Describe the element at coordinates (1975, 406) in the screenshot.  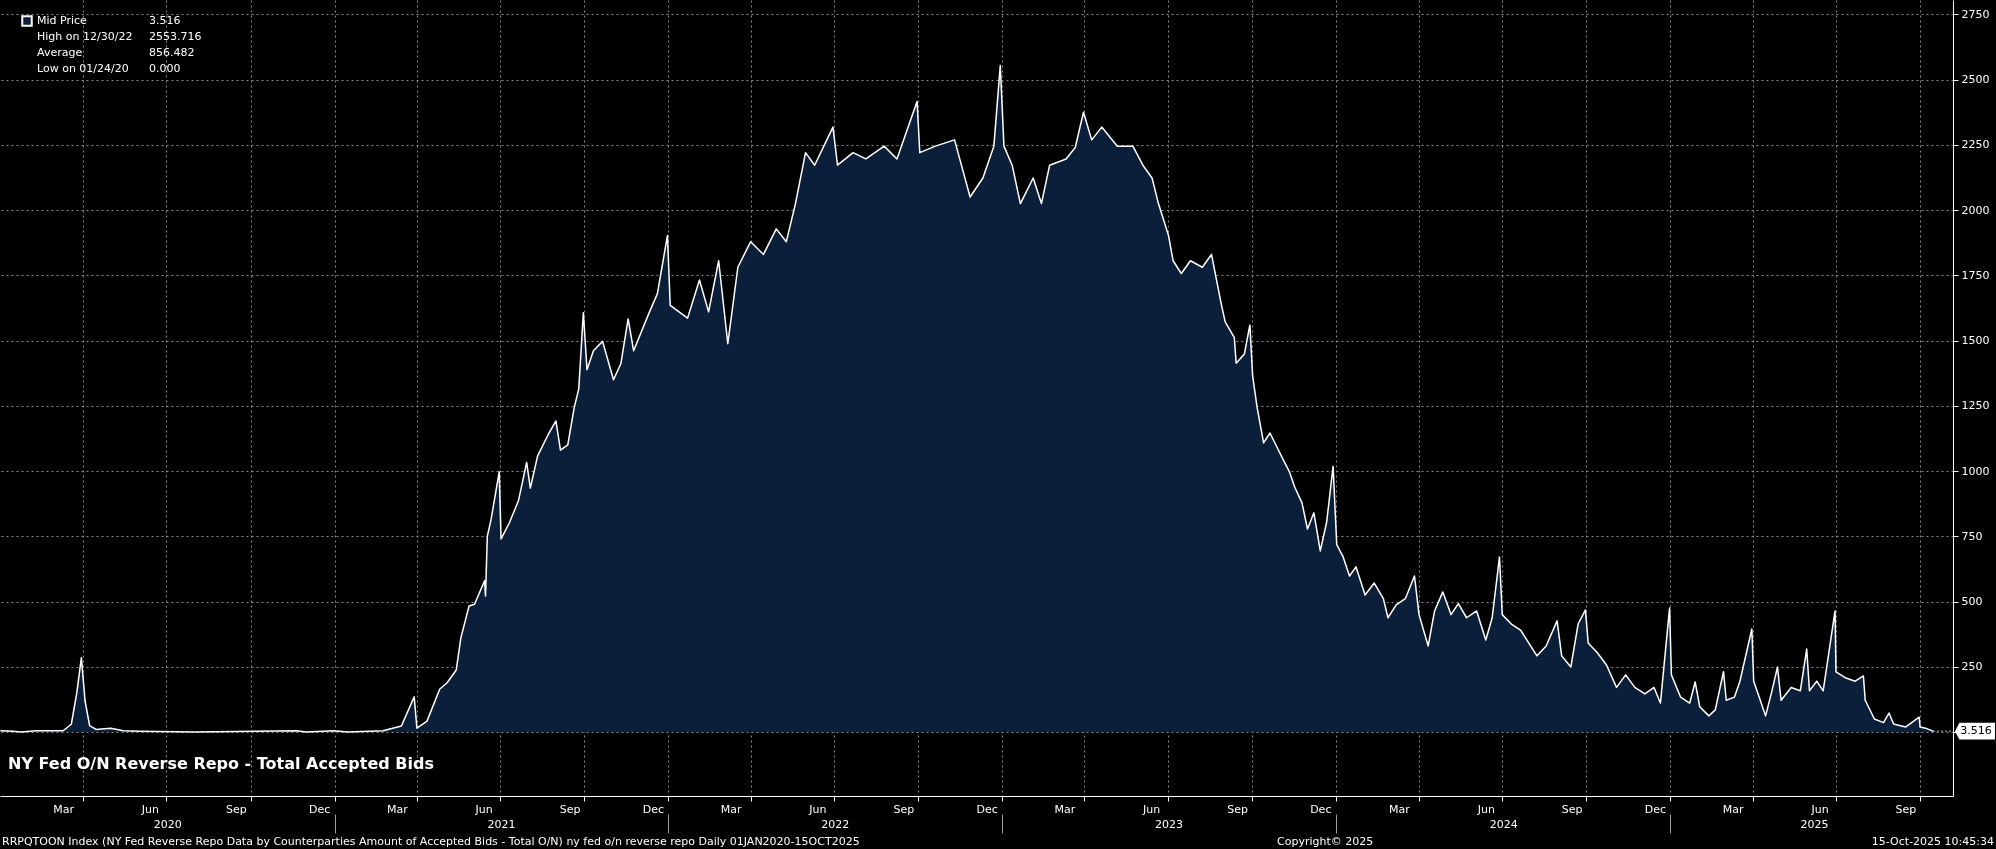
I see `y-tick-label: 1250` at that location.